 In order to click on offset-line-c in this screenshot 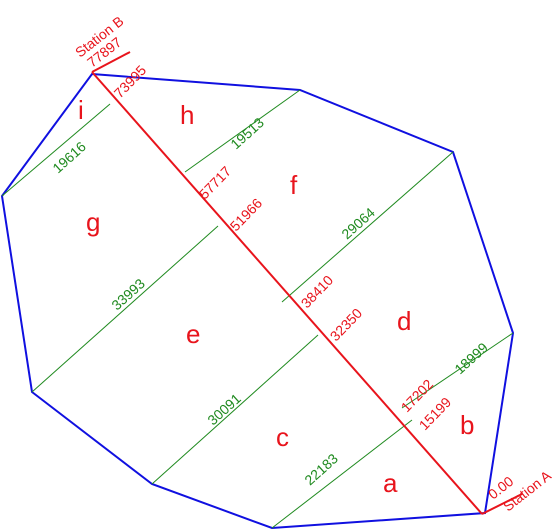, I will do `click(235, 409)`.